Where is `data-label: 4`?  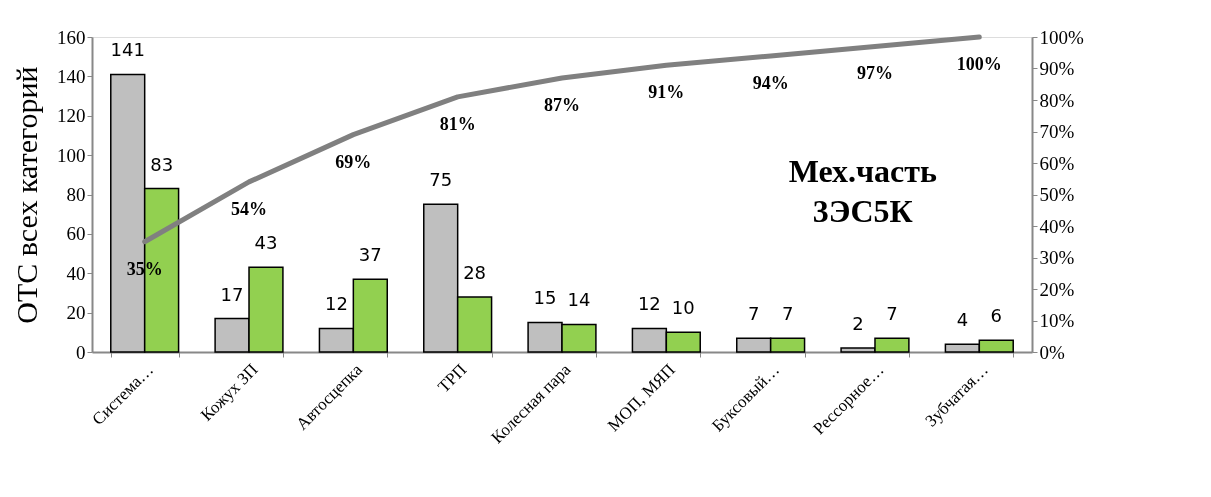 data-label: 4 is located at coordinates (962, 320).